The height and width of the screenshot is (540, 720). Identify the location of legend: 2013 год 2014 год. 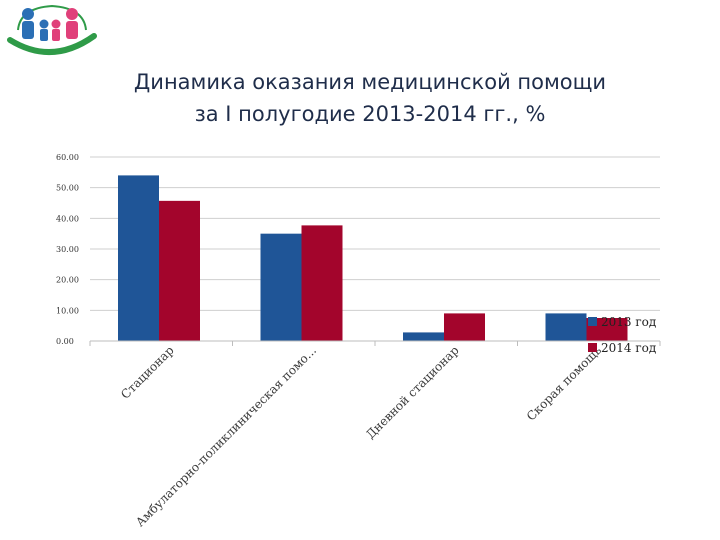
(622, 335).